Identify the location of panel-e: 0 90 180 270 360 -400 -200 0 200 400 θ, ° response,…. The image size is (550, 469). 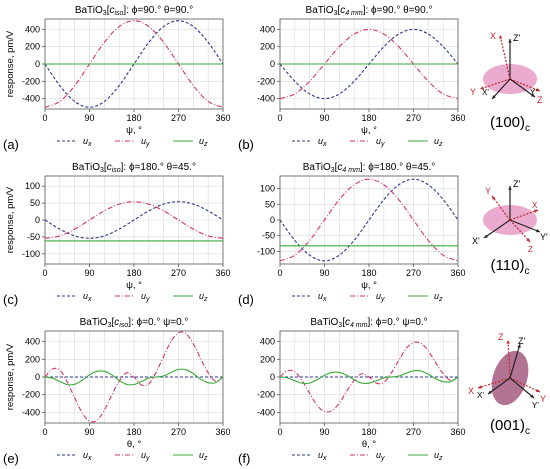
(117, 391).